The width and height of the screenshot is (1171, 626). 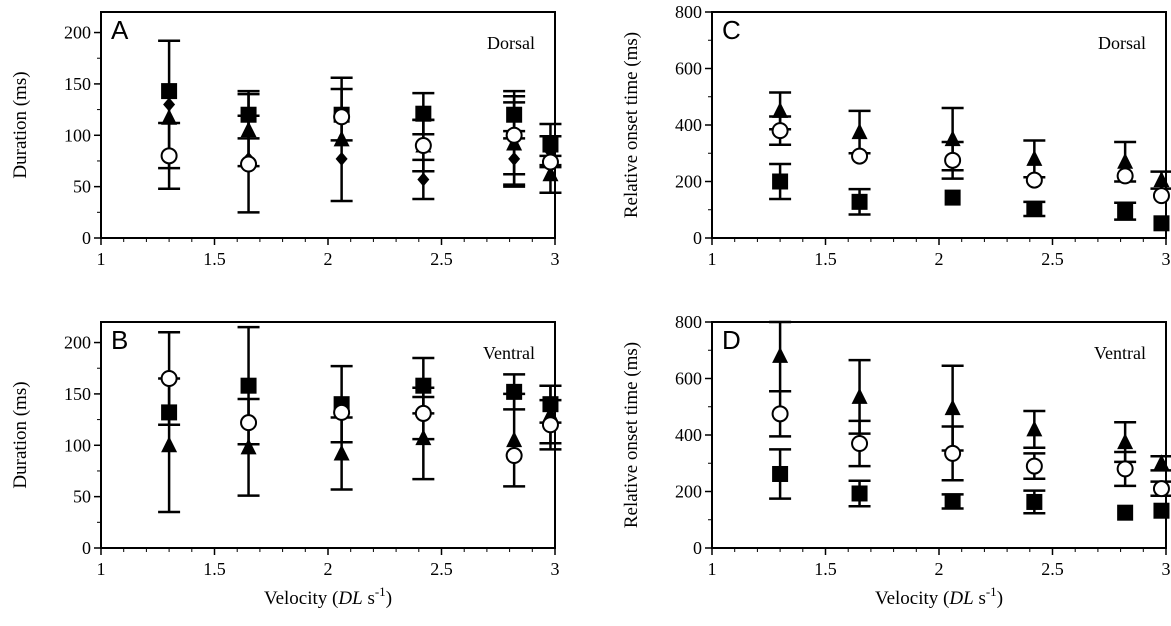 What do you see at coordinates (511, 43) in the screenshot?
I see `region-annotation: Dorsal` at bounding box center [511, 43].